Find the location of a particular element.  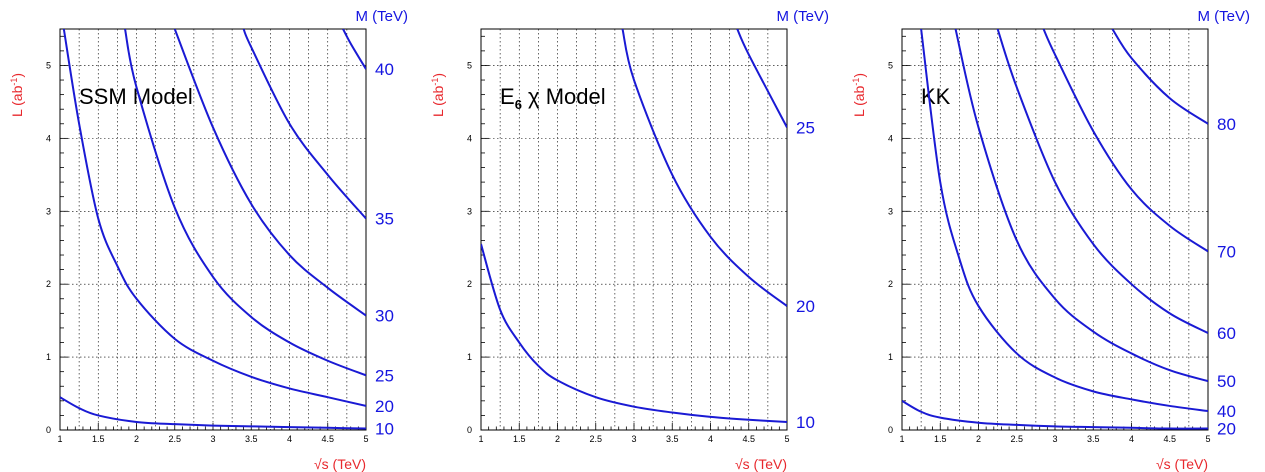

panel-title-subscript: 6 is located at coordinates (518, 104).